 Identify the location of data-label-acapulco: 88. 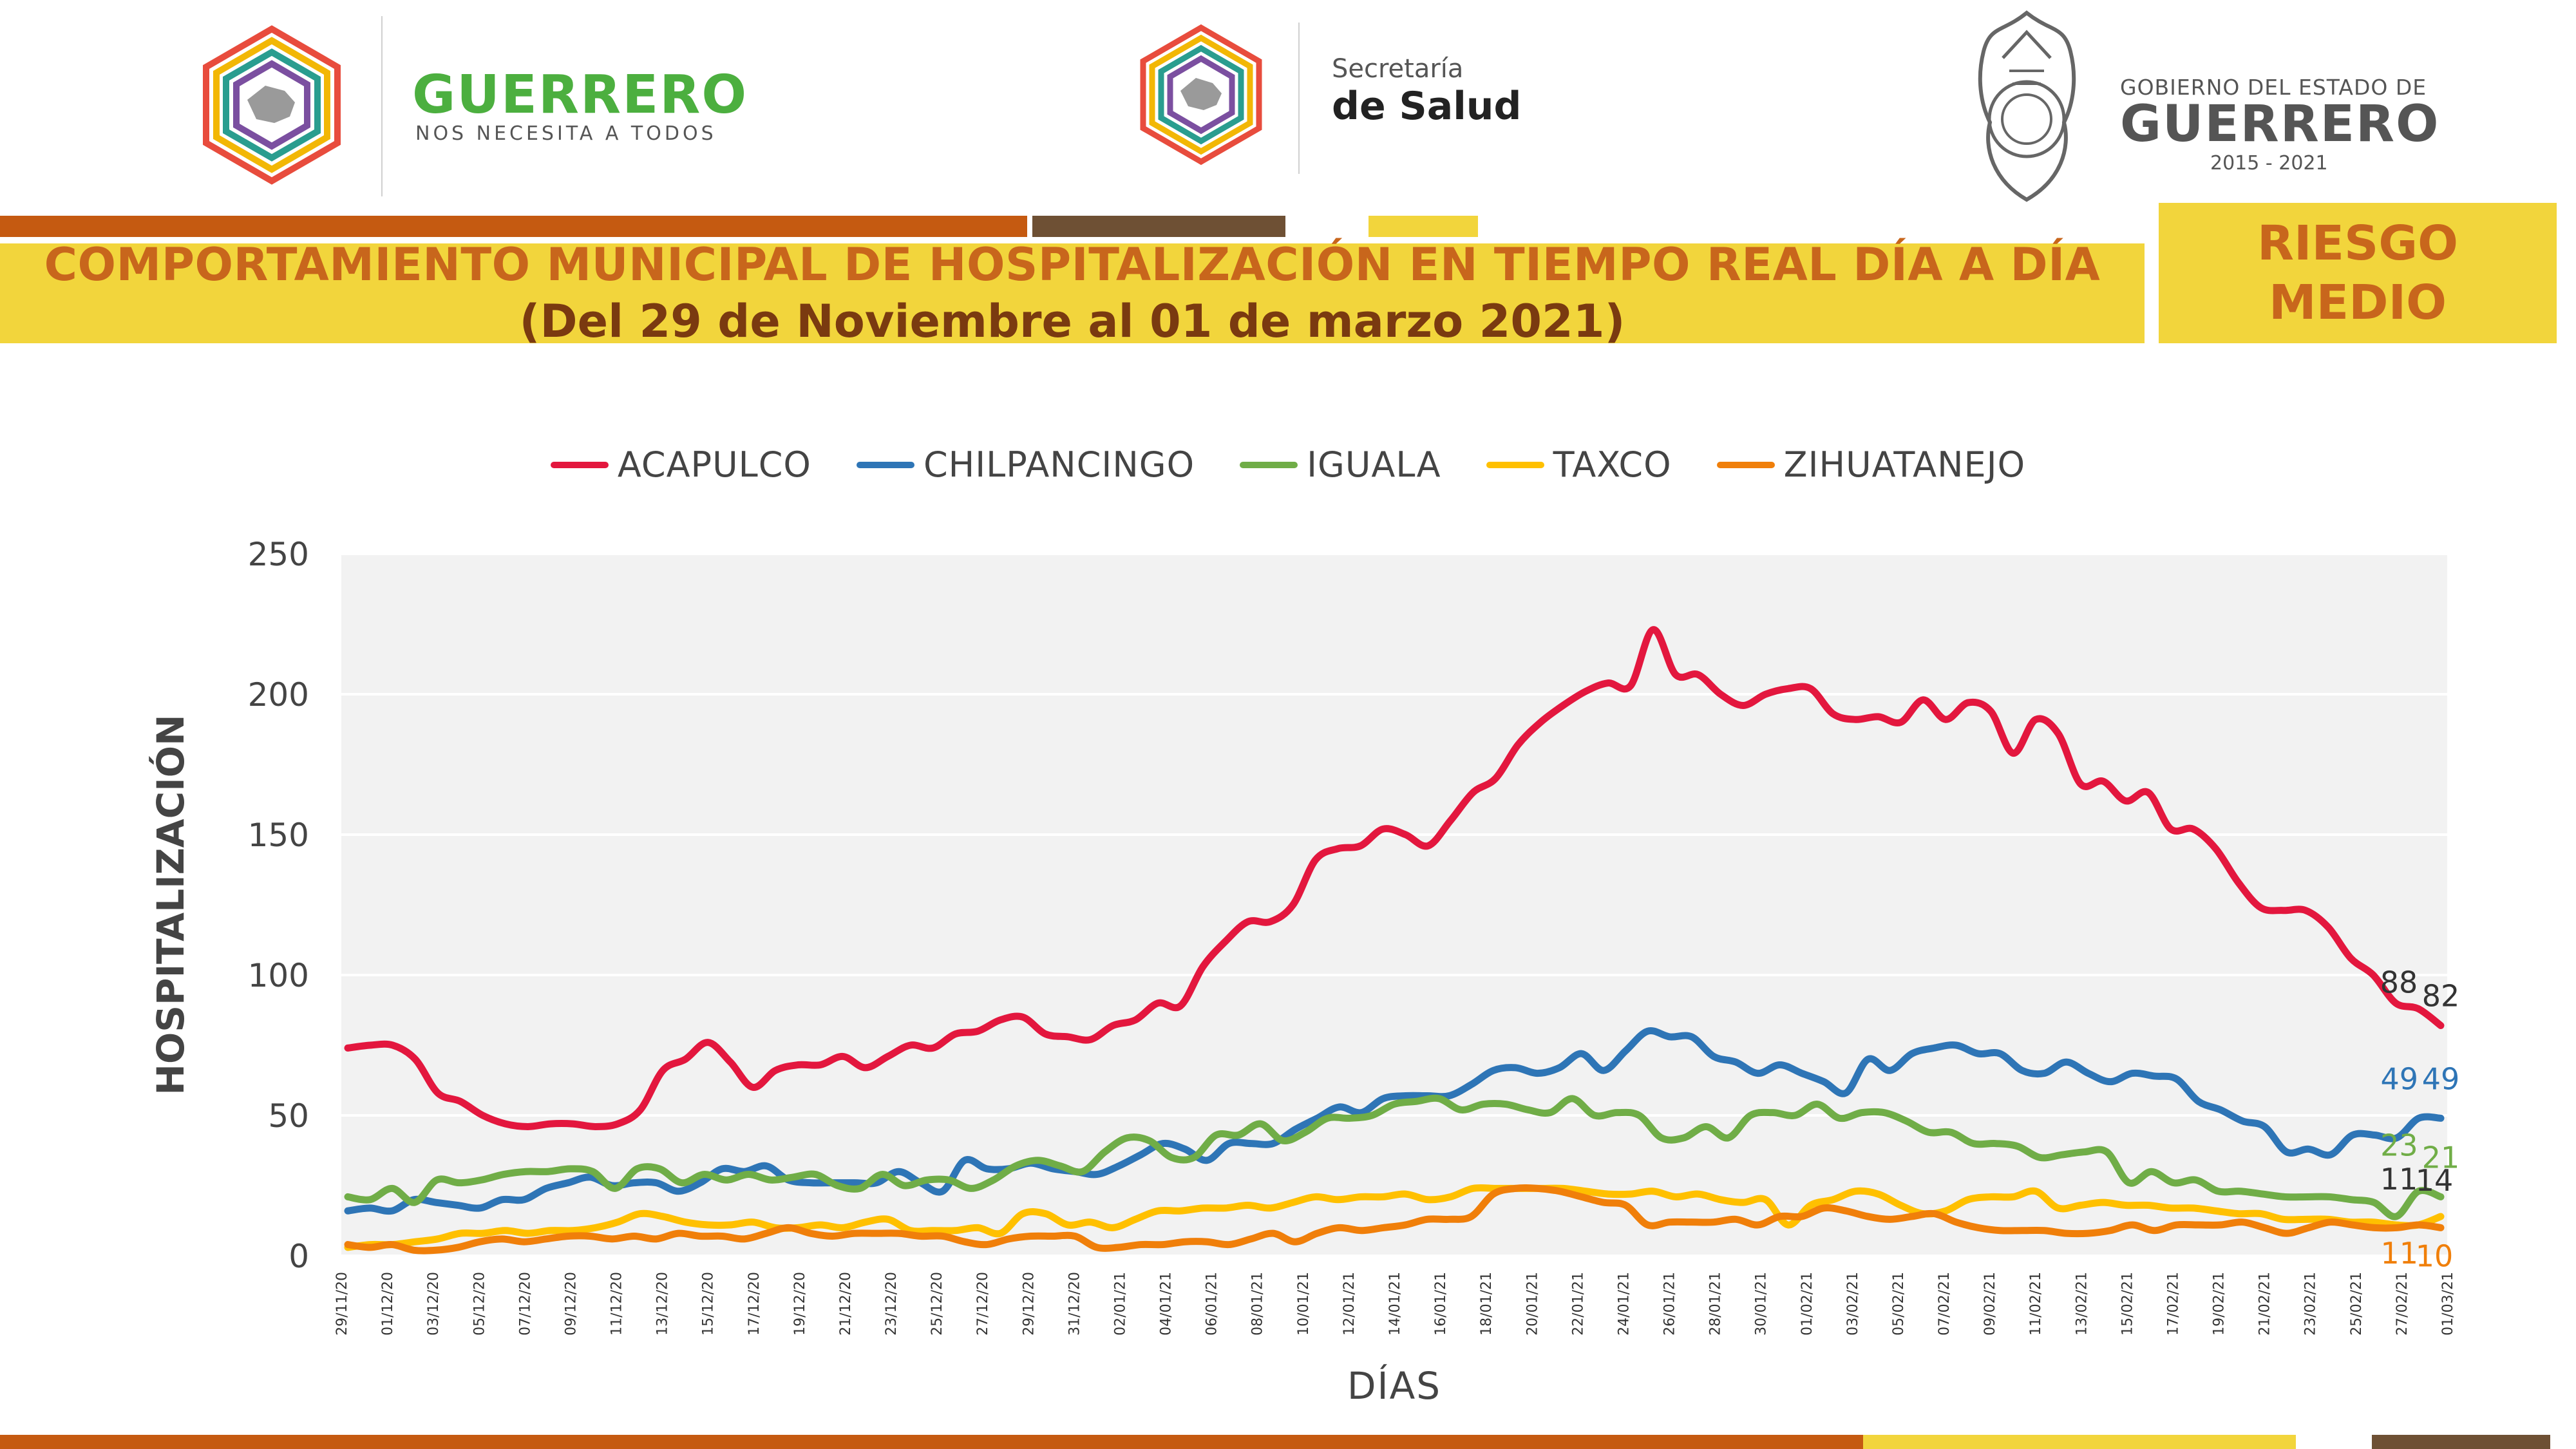
(2399, 982).